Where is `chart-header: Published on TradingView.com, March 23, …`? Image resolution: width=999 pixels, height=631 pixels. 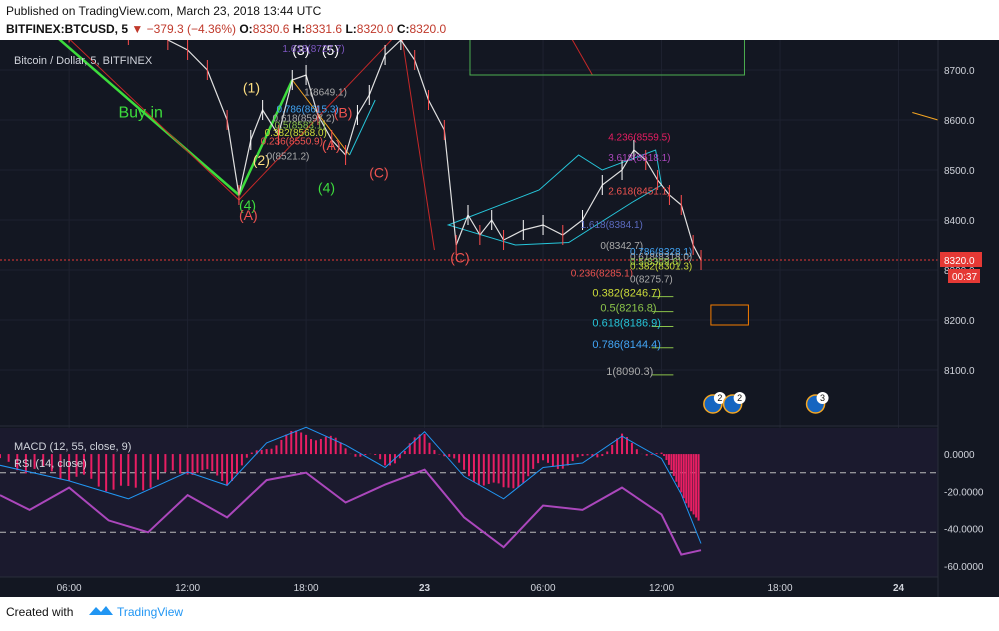
chart-header: Published on TradingView.com, March 23, … is located at coordinates (499, 22).